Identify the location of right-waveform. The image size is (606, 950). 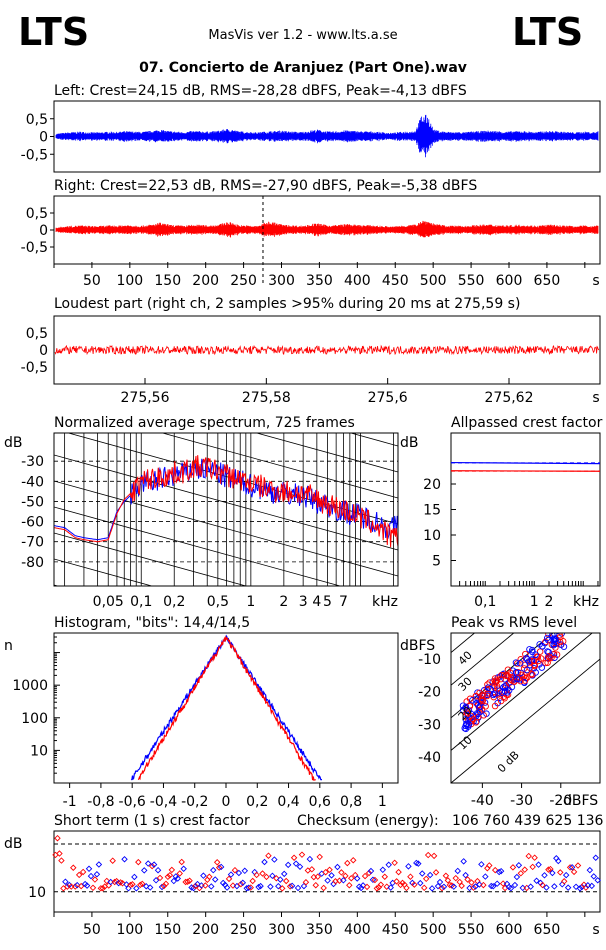
(327, 229).